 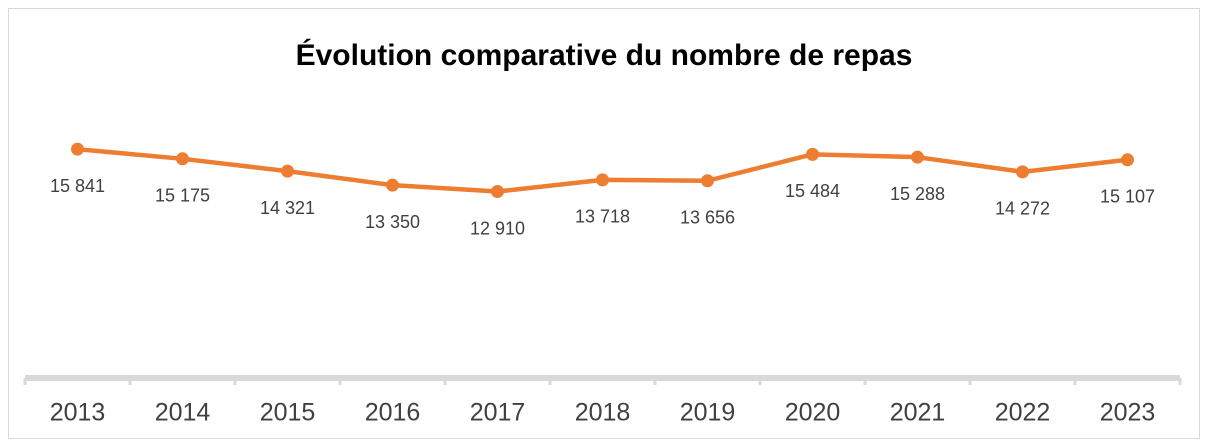 I want to click on data-label: 14 321, so click(x=287, y=208).